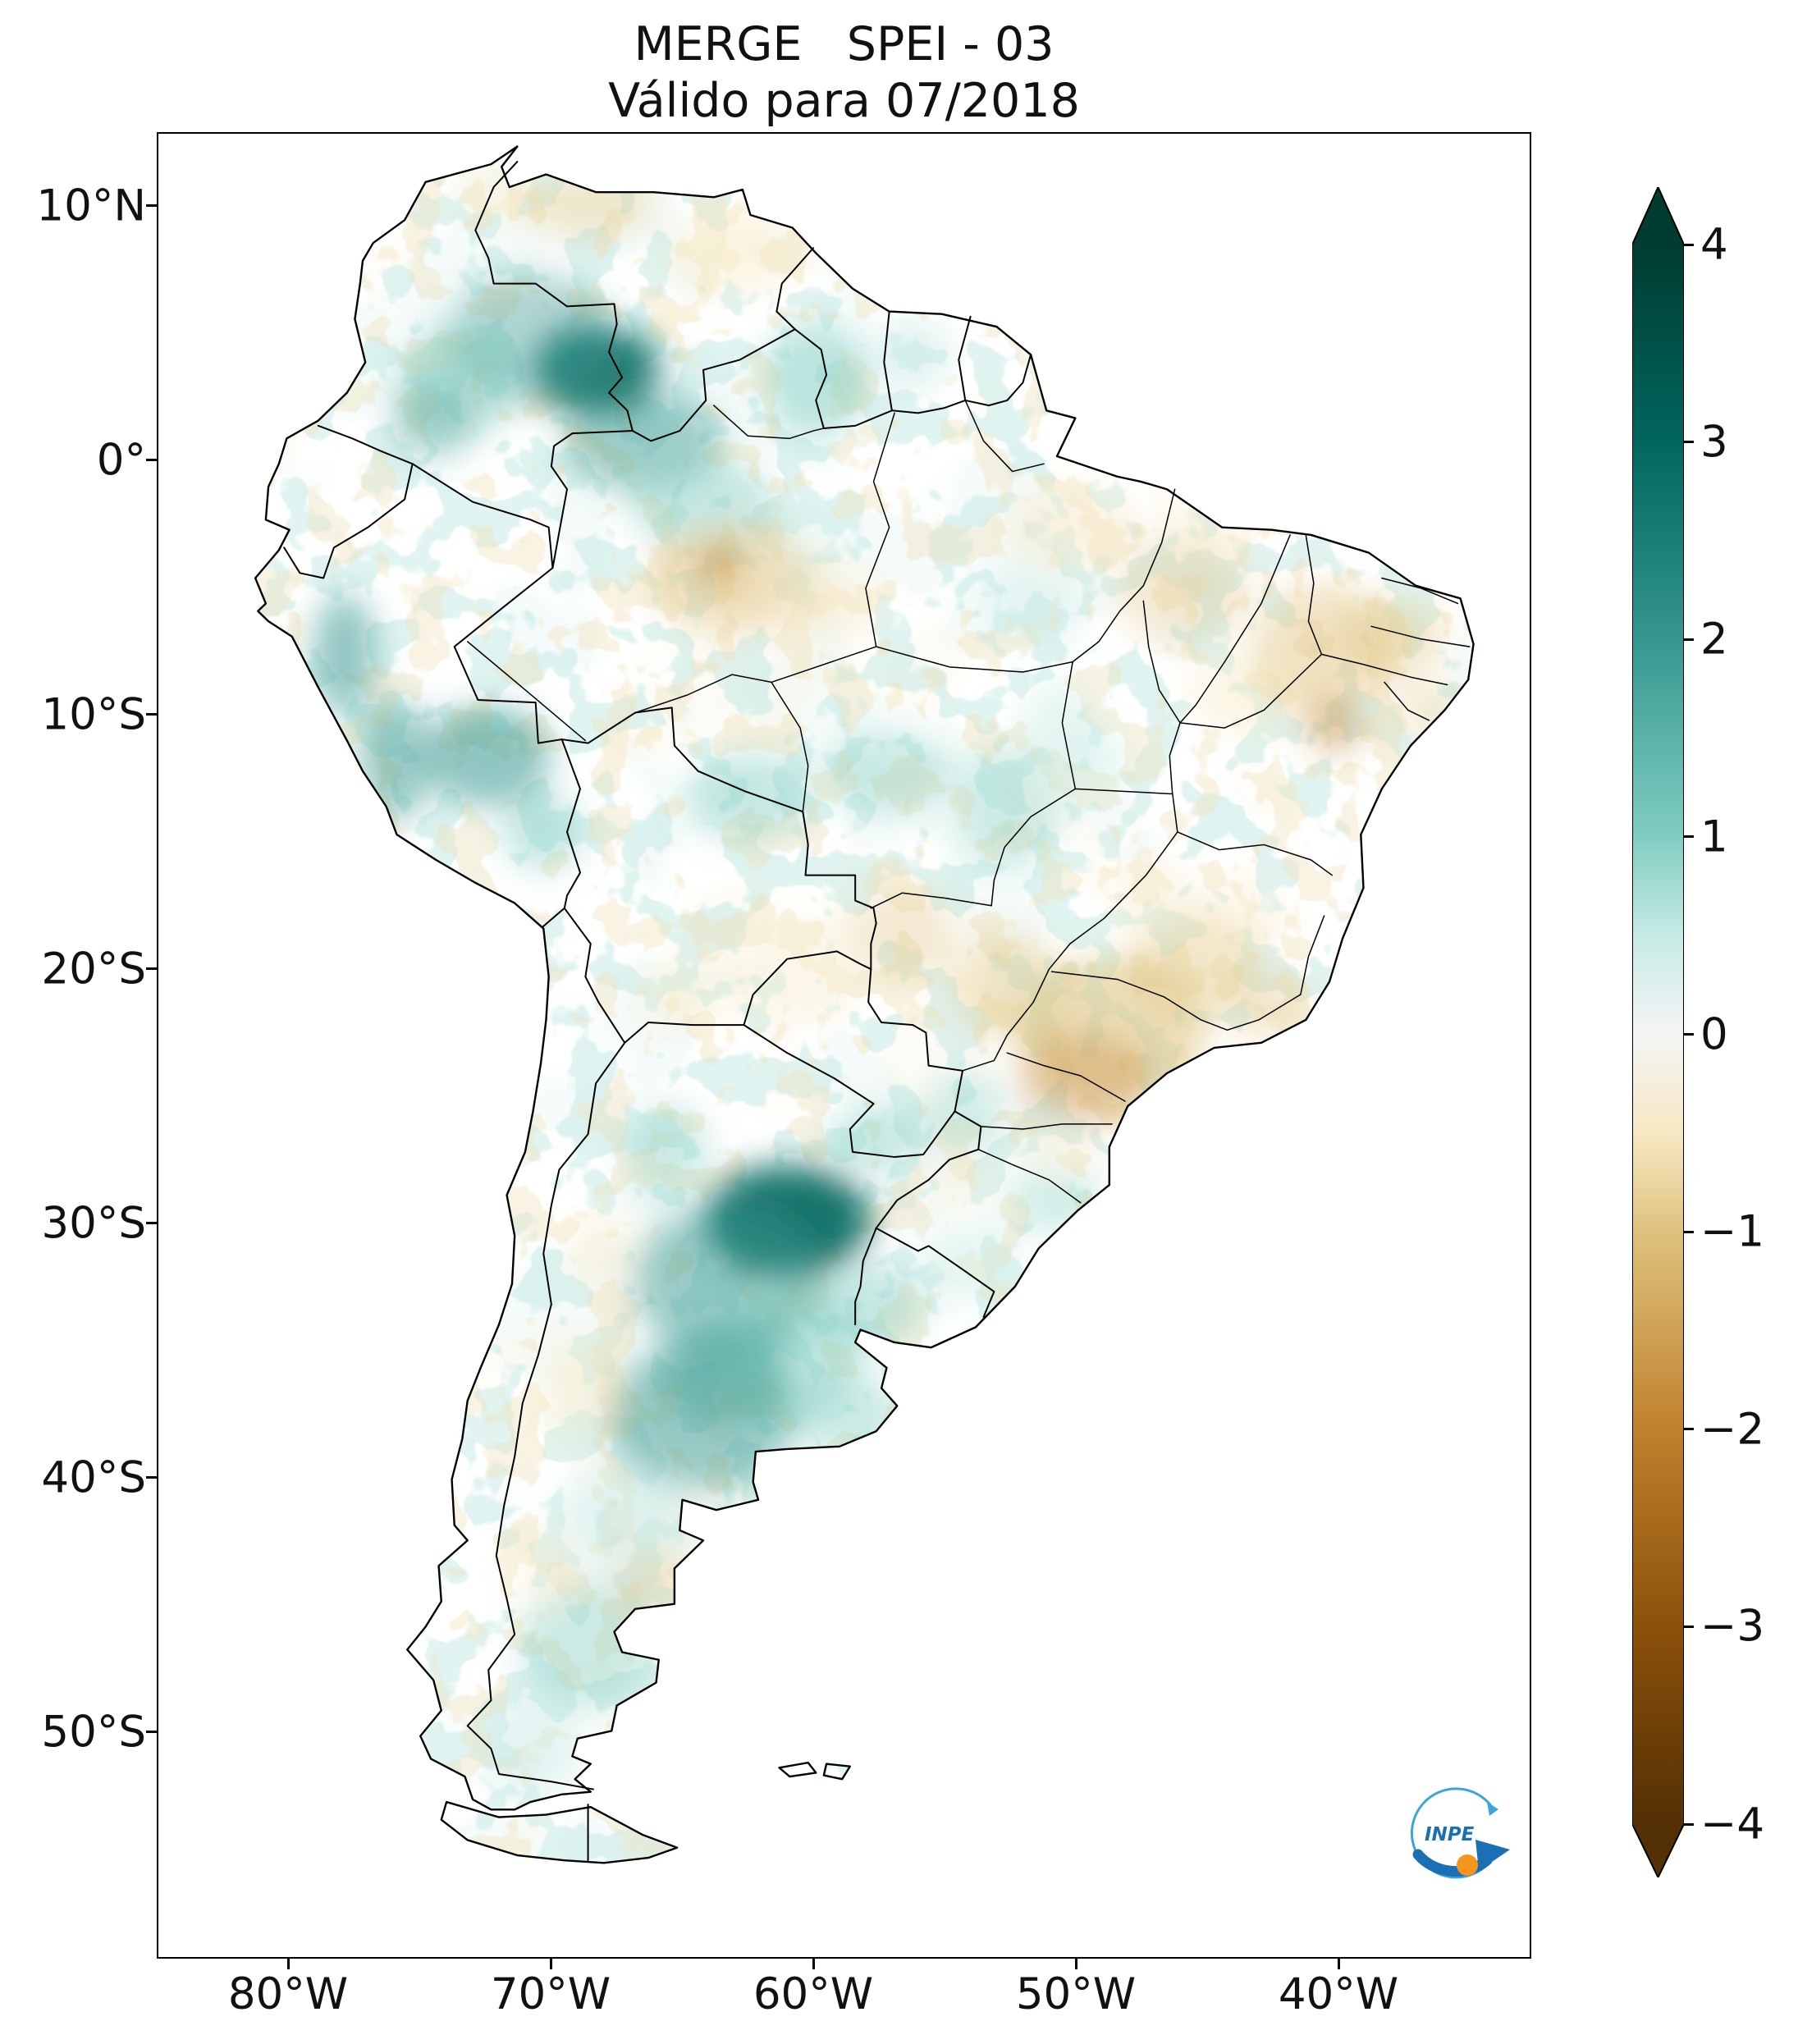  Describe the element at coordinates (1492, 1855) in the screenshot. I see `logo-swoosh-arrowhead-icon` at that location.